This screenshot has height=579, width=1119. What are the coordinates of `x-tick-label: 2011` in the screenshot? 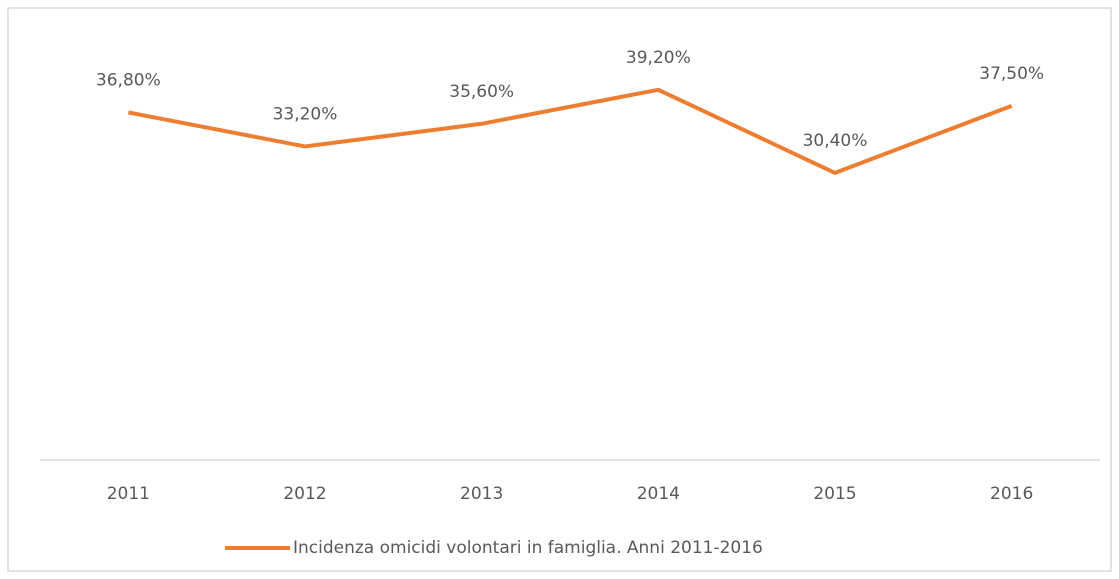 It's located at (128, 494).